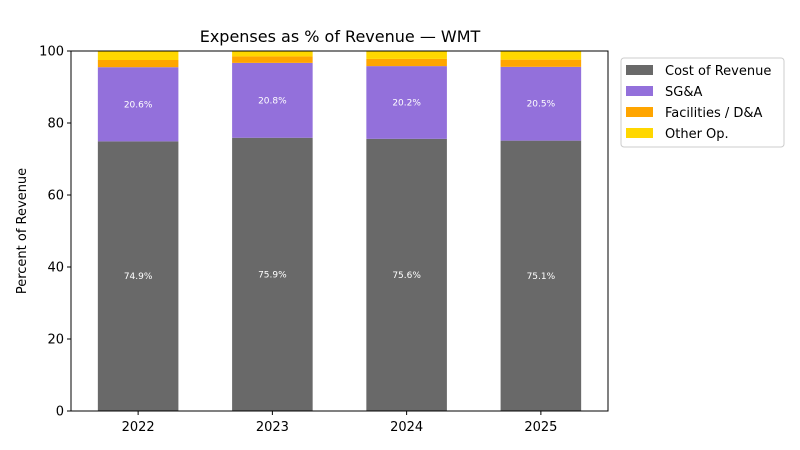 The image size is (800, 450). I want to click on bar-sg-a-2025, so click(541, 103).